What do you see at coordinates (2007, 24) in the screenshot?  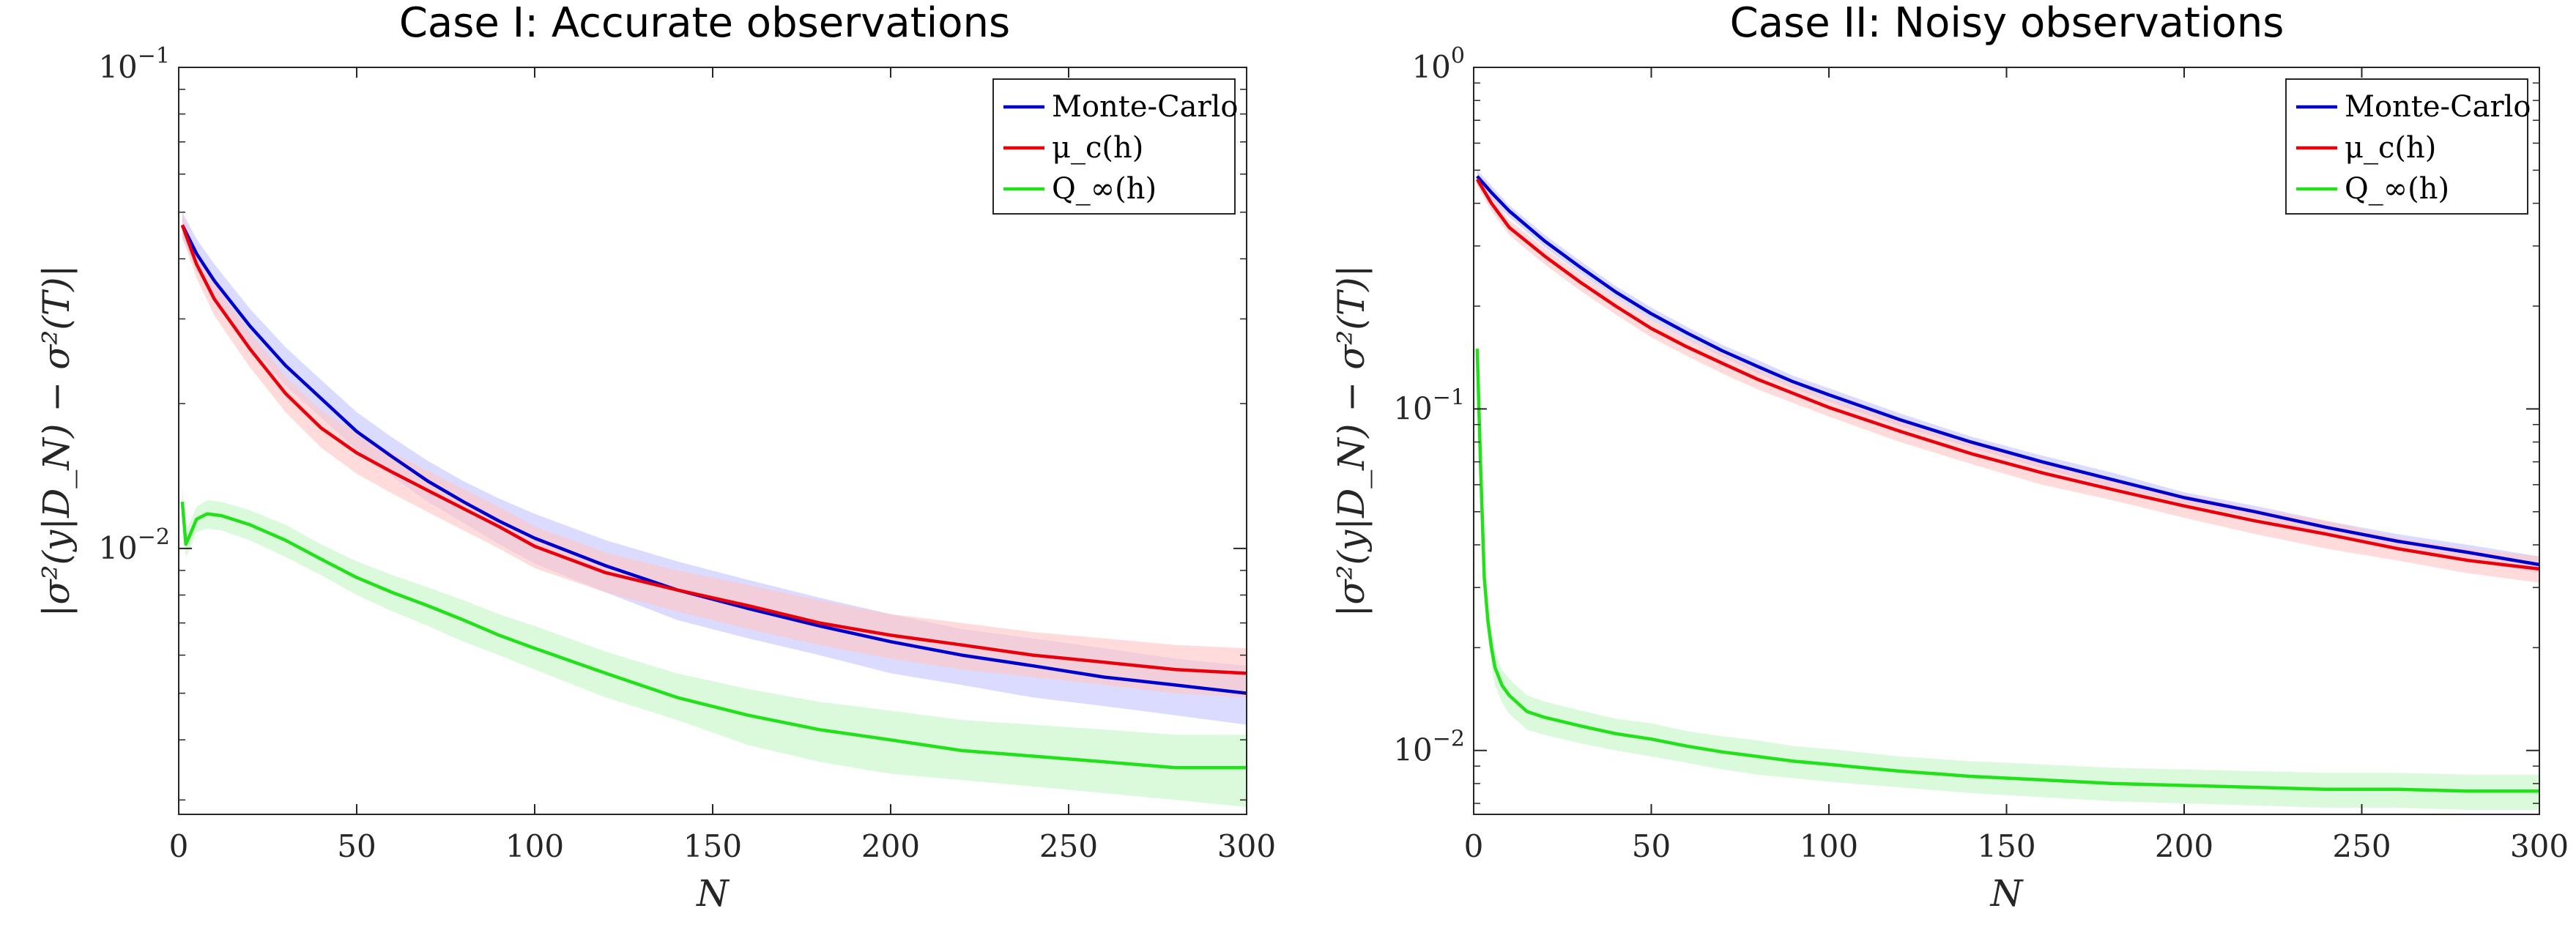 I see `chart-title: Case II: Noisy observations` at bounding box center [2007, 24].